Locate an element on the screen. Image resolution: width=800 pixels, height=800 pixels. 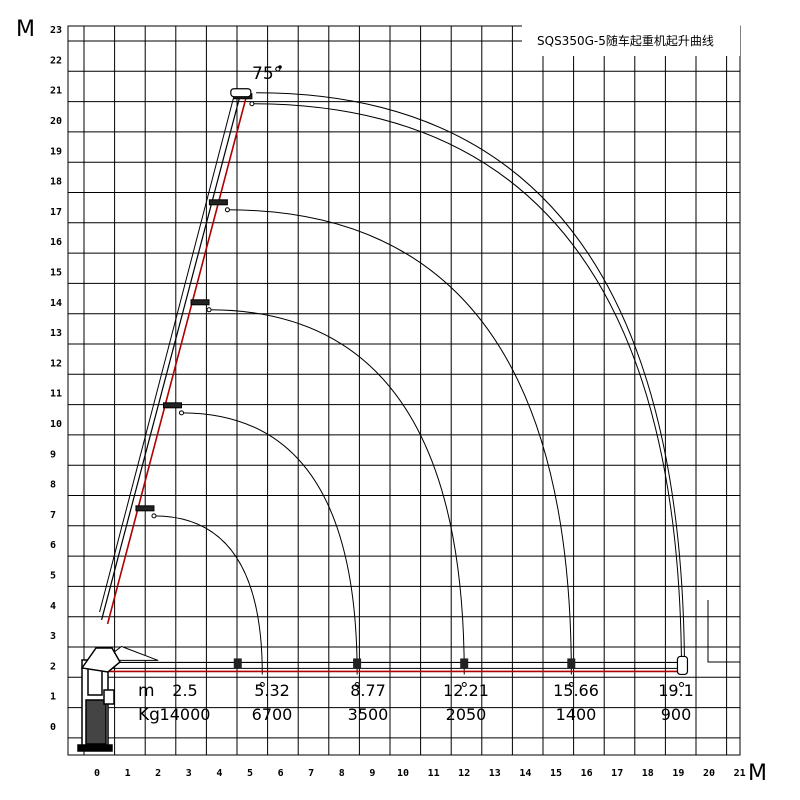
x-tick-label: 8 is located at coordinates (342, 773).